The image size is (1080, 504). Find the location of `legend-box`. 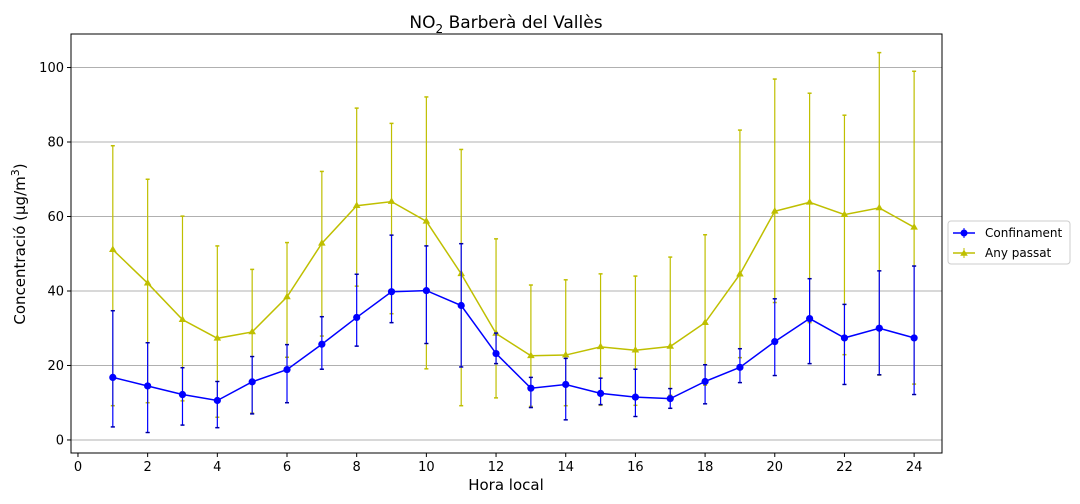

legend-box is located at coordinates (1009, 242).